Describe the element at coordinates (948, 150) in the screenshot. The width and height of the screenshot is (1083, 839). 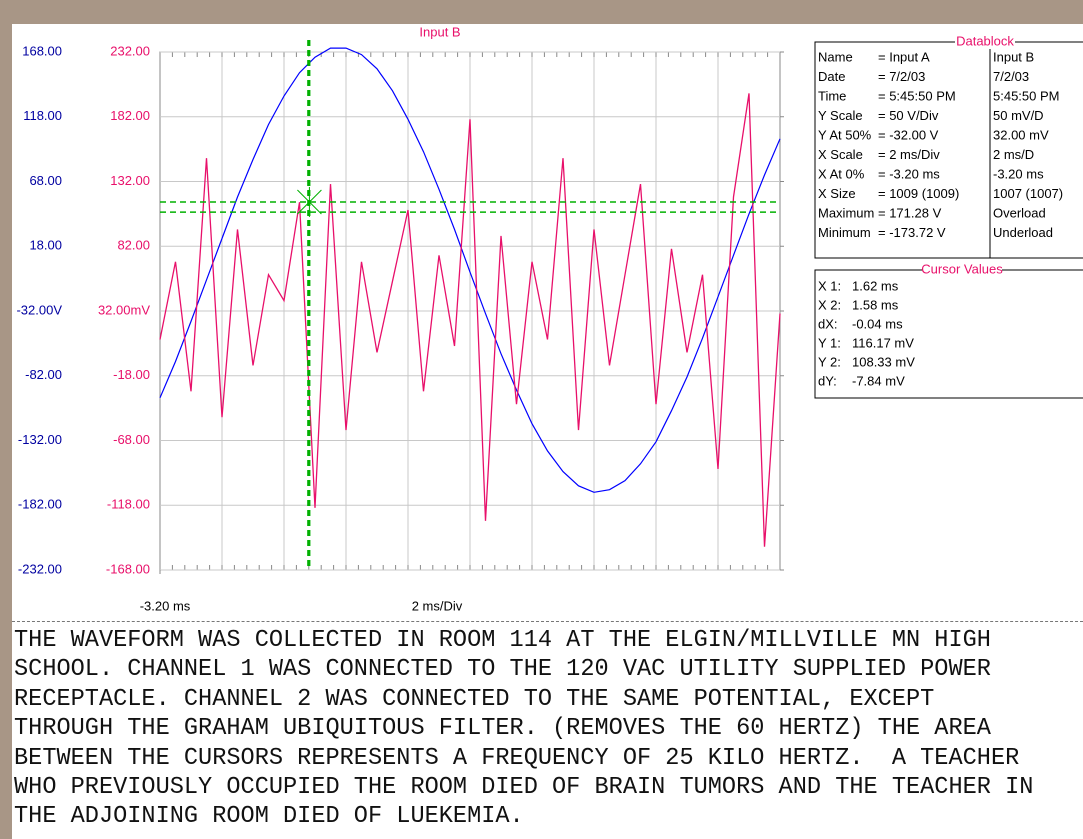
I see `datablock-box` at that location.